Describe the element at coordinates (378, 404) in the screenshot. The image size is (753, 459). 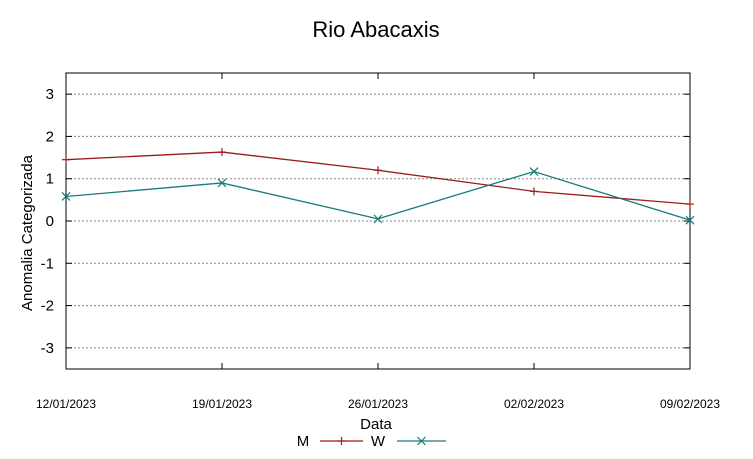
I see `x-tick-label: 26/01/2023` at that location.